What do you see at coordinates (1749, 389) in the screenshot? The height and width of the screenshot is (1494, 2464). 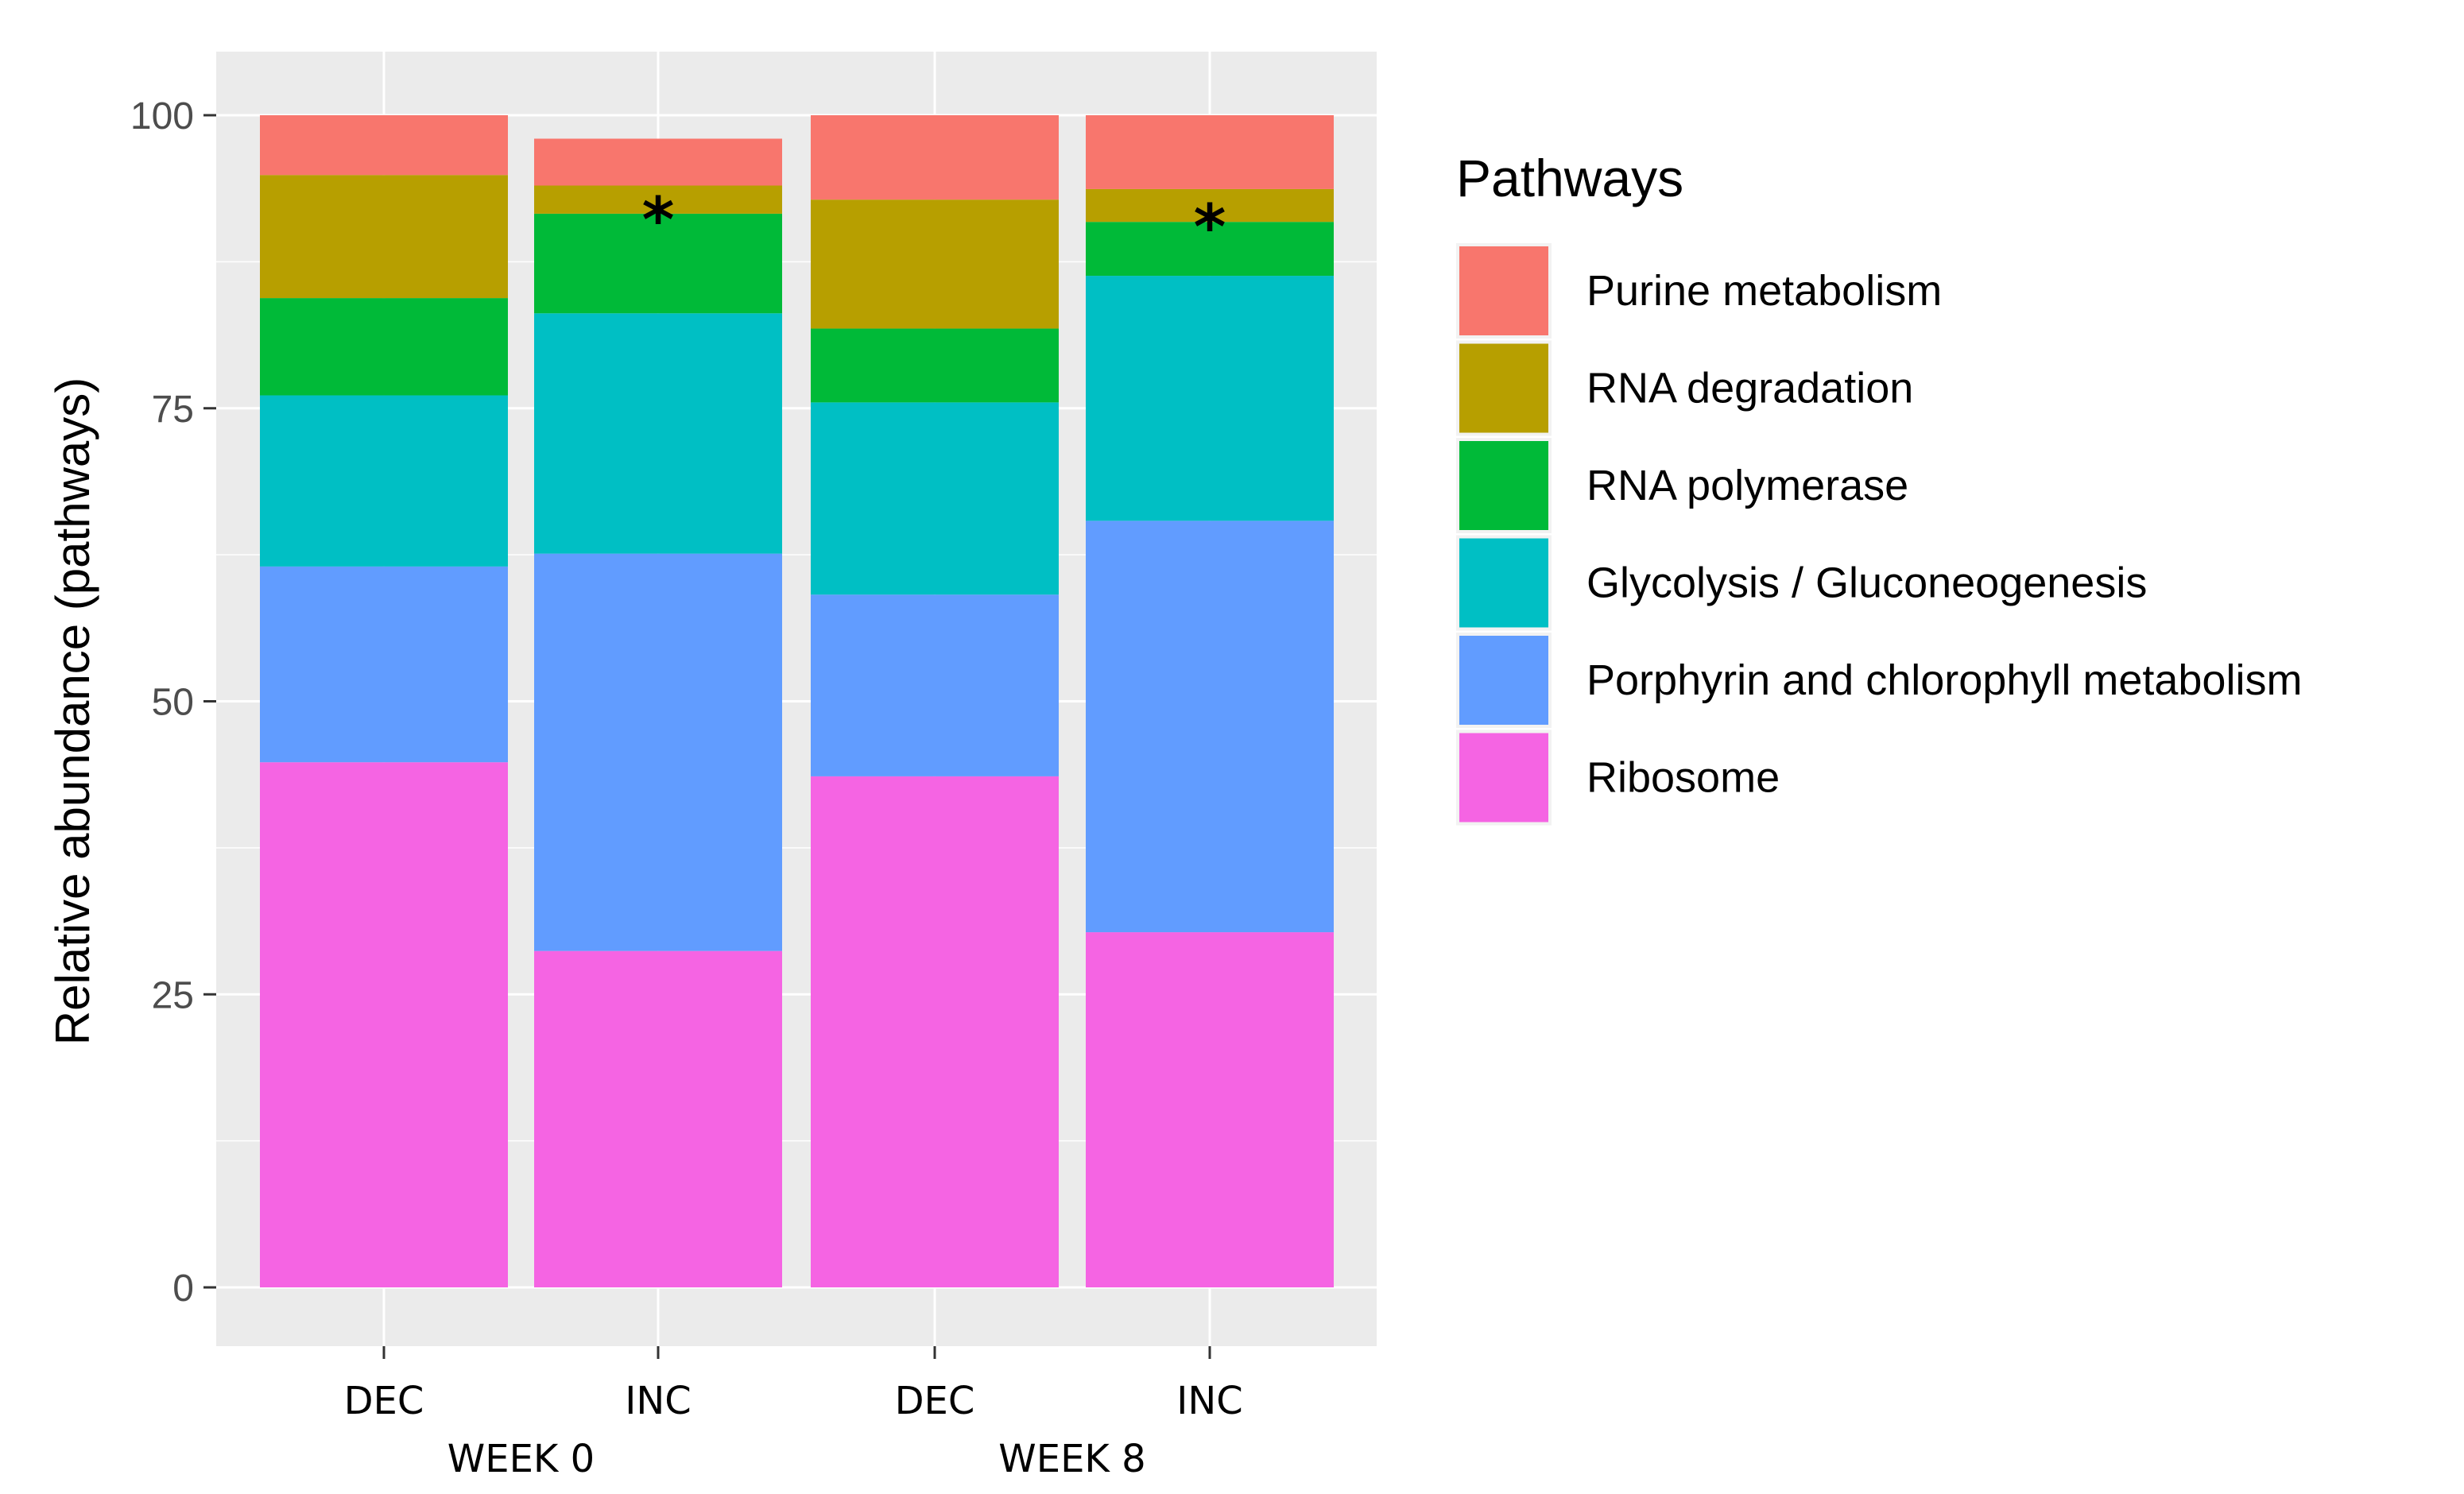 I see `legend-label: RNA degradation` at bounding box center [1749, 389].